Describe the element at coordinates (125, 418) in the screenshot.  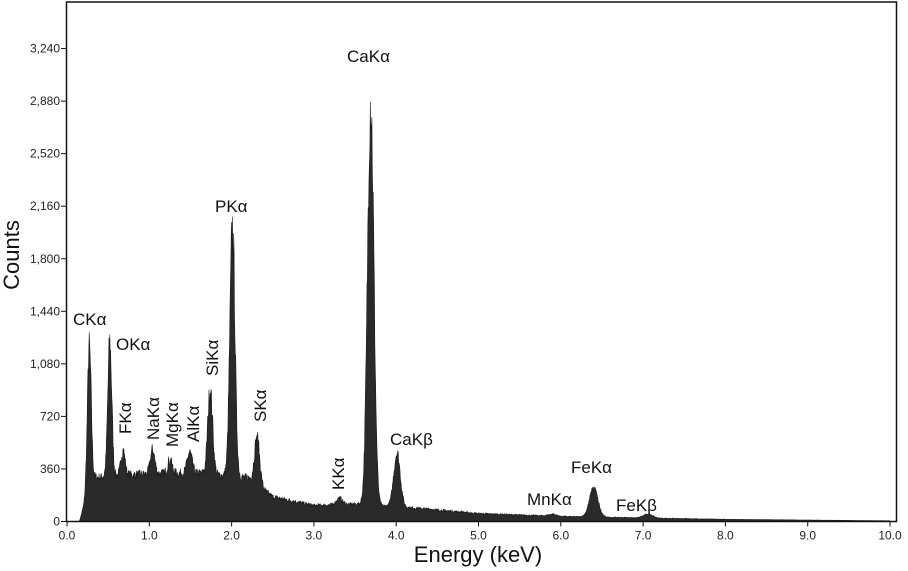
I see `peak-label-fk: FKα` at that location.